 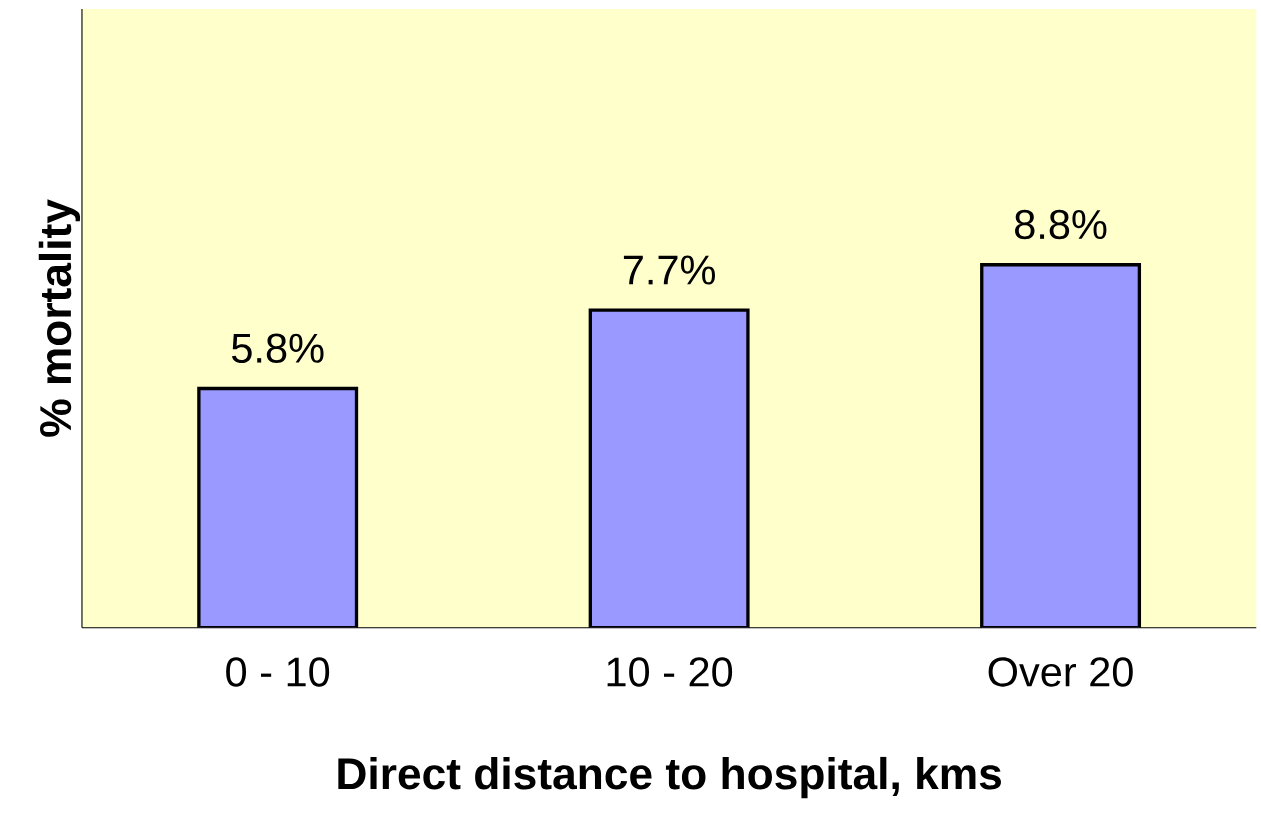 I want to click on x-axis-title: Direct distance to hospital, kms, so click(x=669, y=777).